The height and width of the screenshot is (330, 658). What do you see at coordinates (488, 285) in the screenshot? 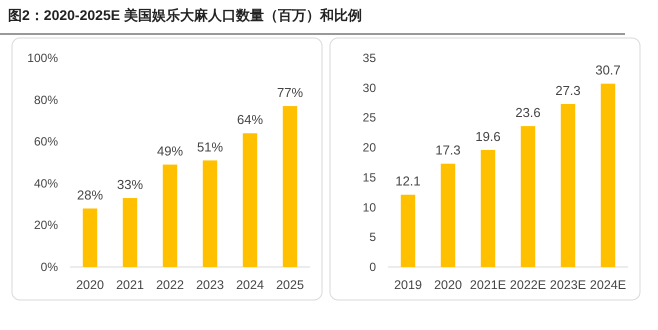
I see `x-tick-label: 2021E` at bounding box center [488, 285].